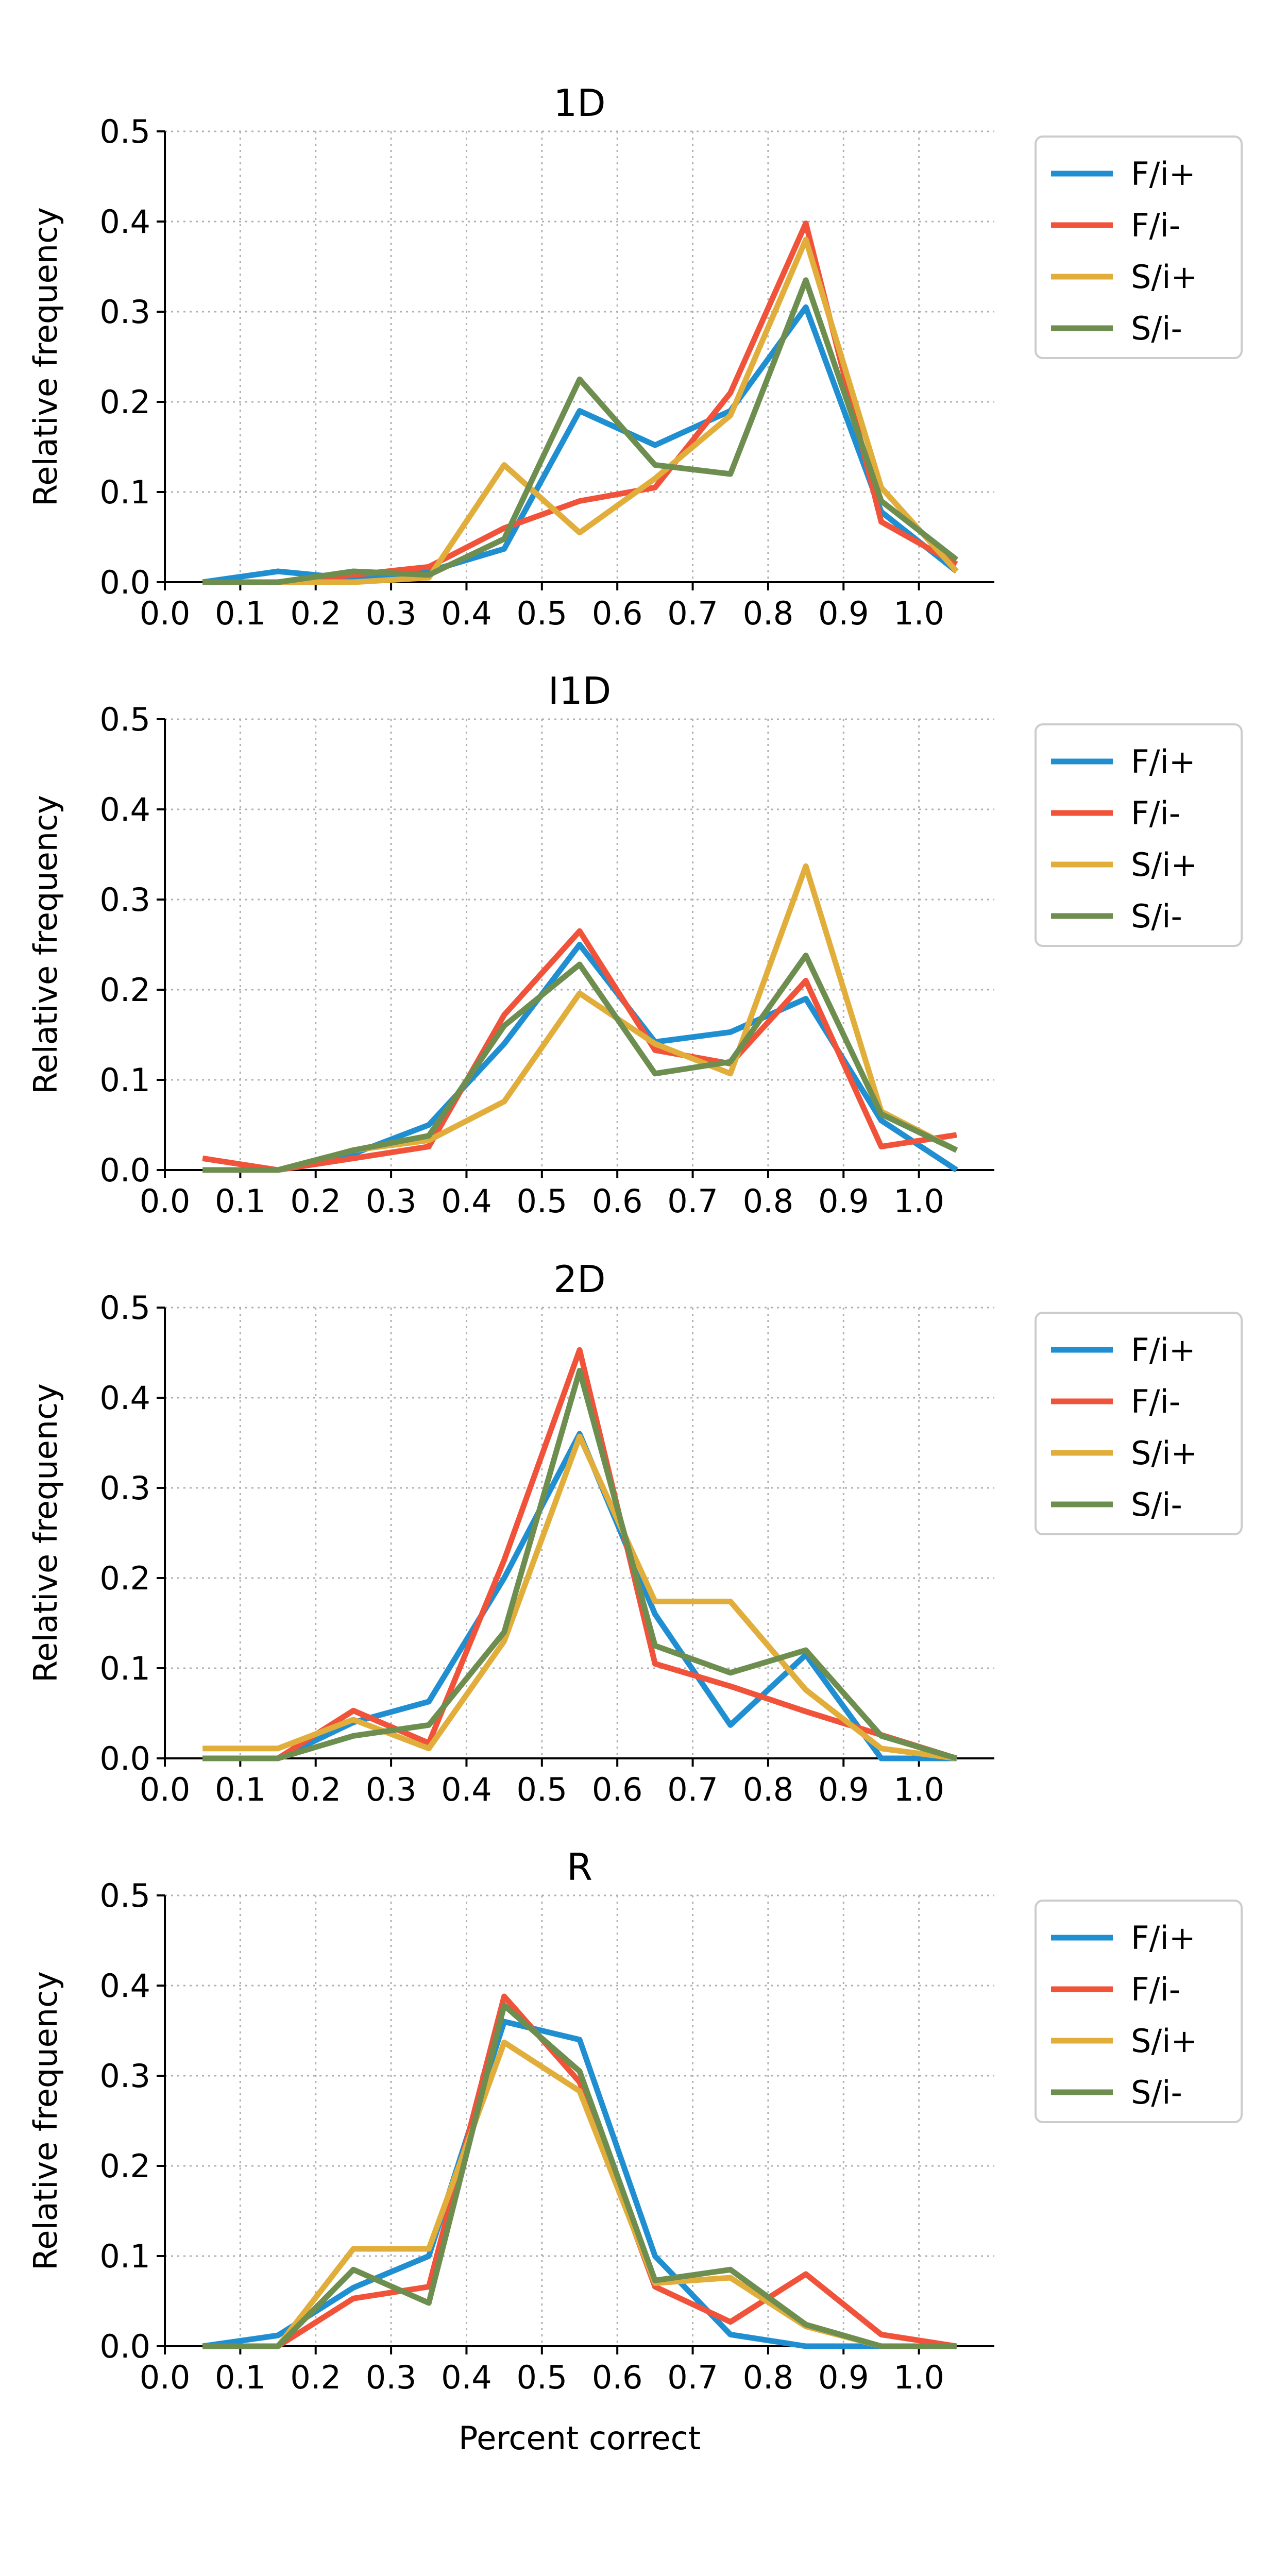  What do you see at coordinates (579, 1867) in the screenshot?
I see `chart-title: R` at bounding box center [579, 1867].